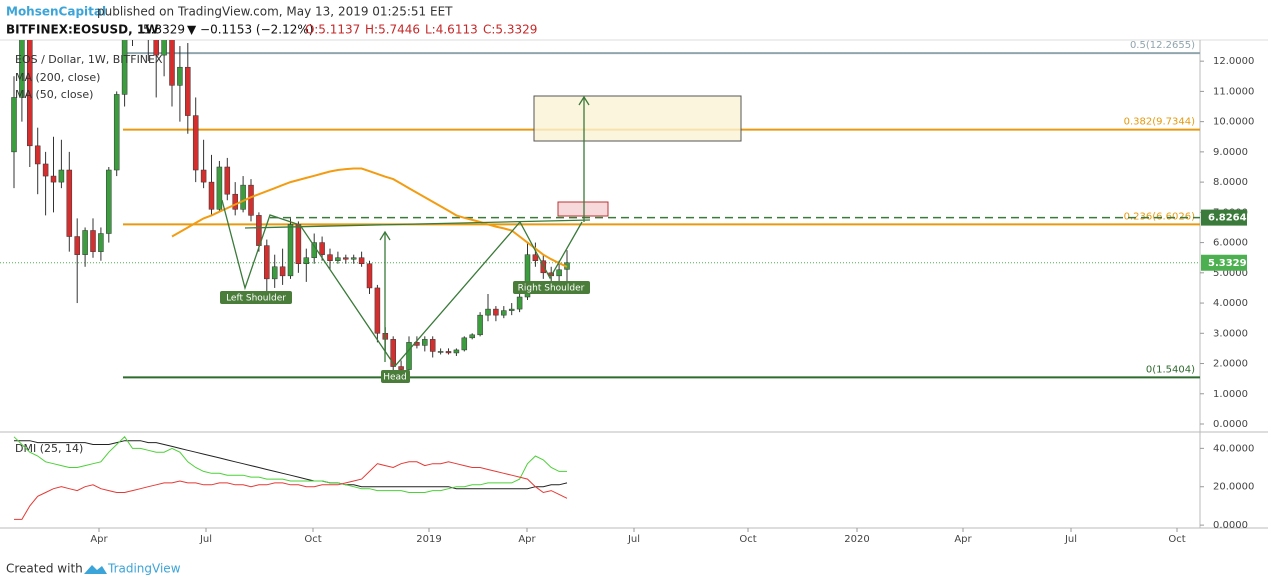 The image size is (1268, 586). What do you see at coordinates (385, 235) in the screenshot?
I see `arrow-head` at bounding box center [385, 235].